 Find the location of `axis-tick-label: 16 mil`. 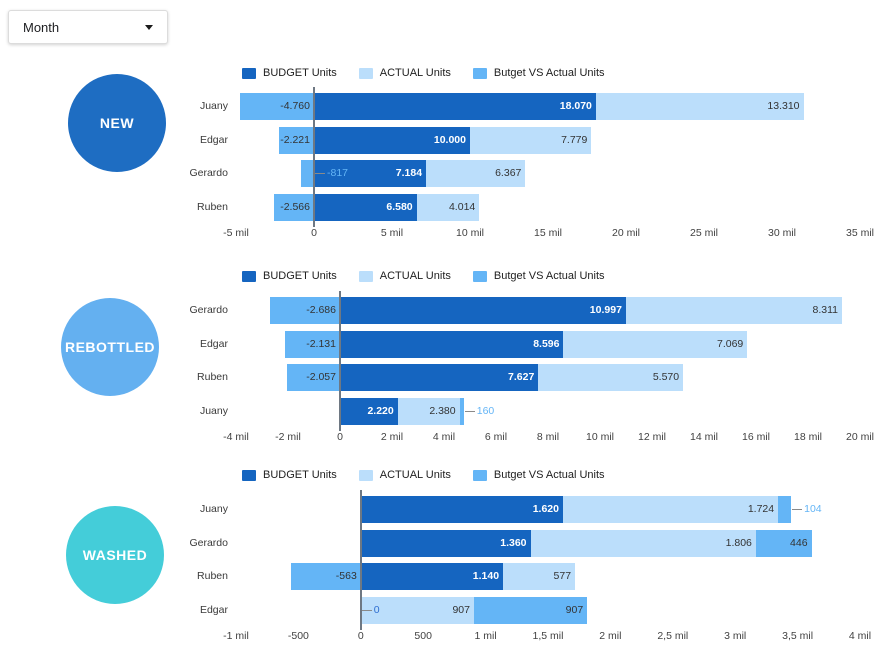

axis-tick-label: 16 mil is located at coordinates (755, 437).